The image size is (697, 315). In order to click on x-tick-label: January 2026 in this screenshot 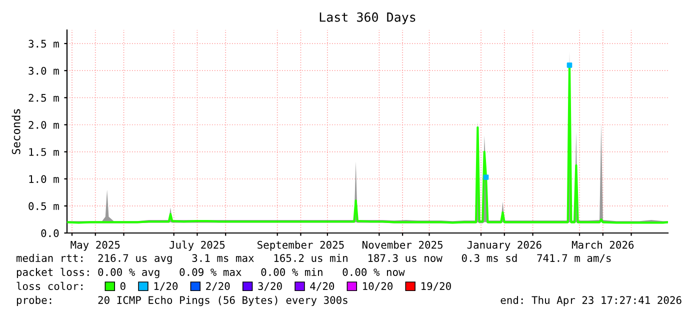, I will do `click(504, 245)`.